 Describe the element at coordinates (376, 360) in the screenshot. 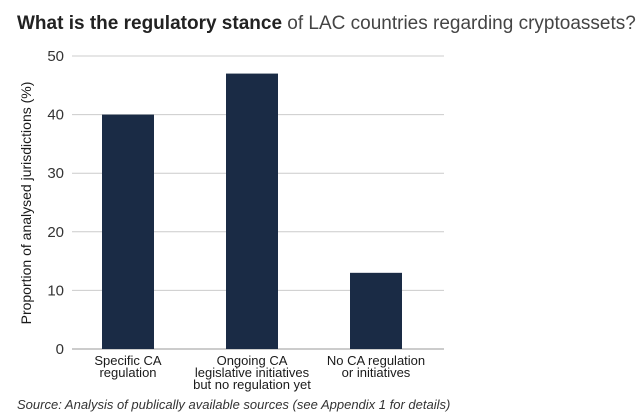

I see `category-label: No CA regulation` at that location.